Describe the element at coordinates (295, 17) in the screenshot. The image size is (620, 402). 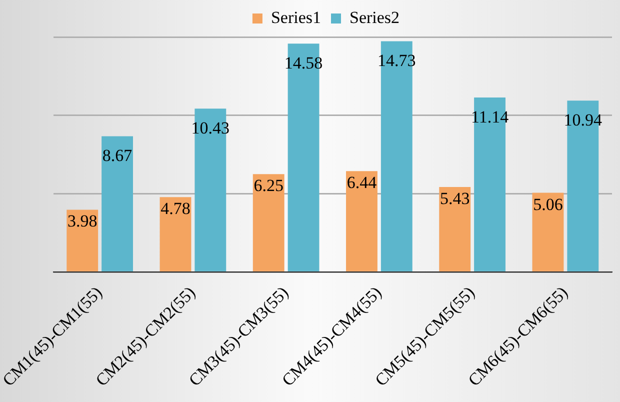
I see `legend-label: Series1` at that location.